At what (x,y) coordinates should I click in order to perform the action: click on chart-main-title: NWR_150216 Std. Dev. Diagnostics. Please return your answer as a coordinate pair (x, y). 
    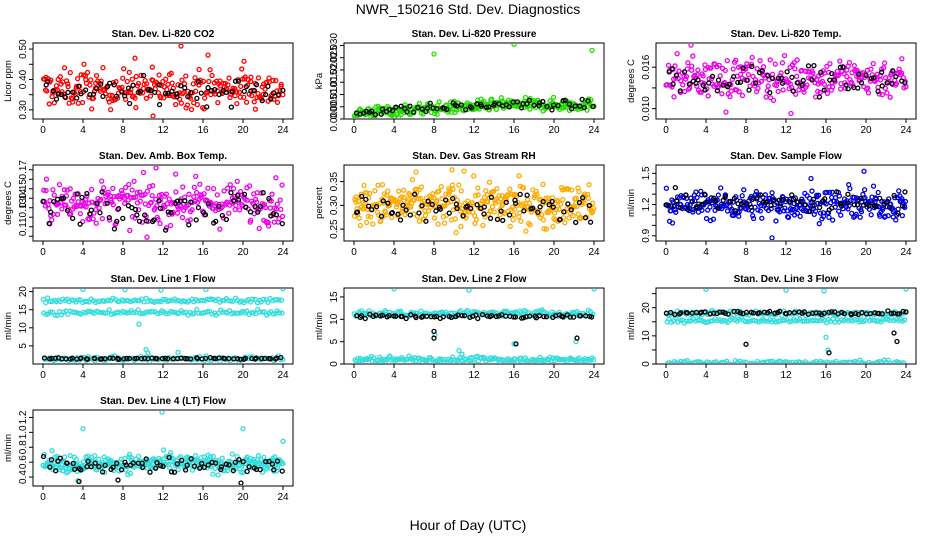
    Looking at the image, I should click on (468, 9).